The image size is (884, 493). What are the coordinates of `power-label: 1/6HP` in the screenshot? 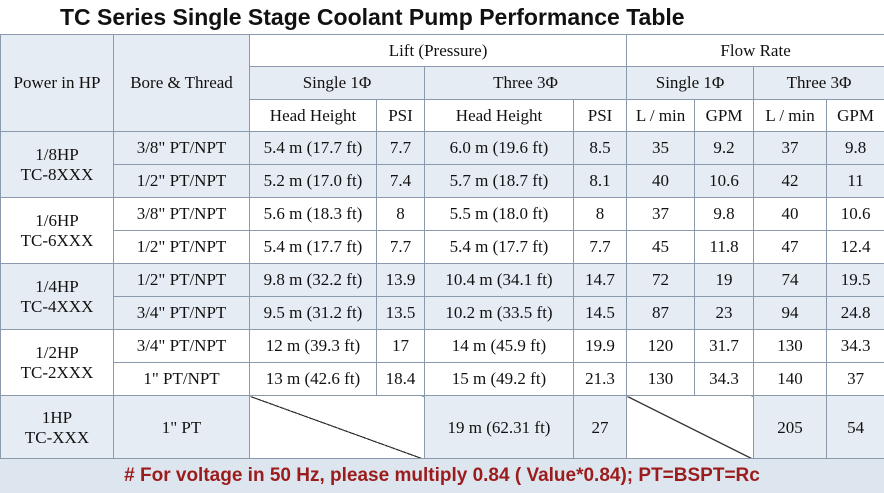 It's located at (57, 220).